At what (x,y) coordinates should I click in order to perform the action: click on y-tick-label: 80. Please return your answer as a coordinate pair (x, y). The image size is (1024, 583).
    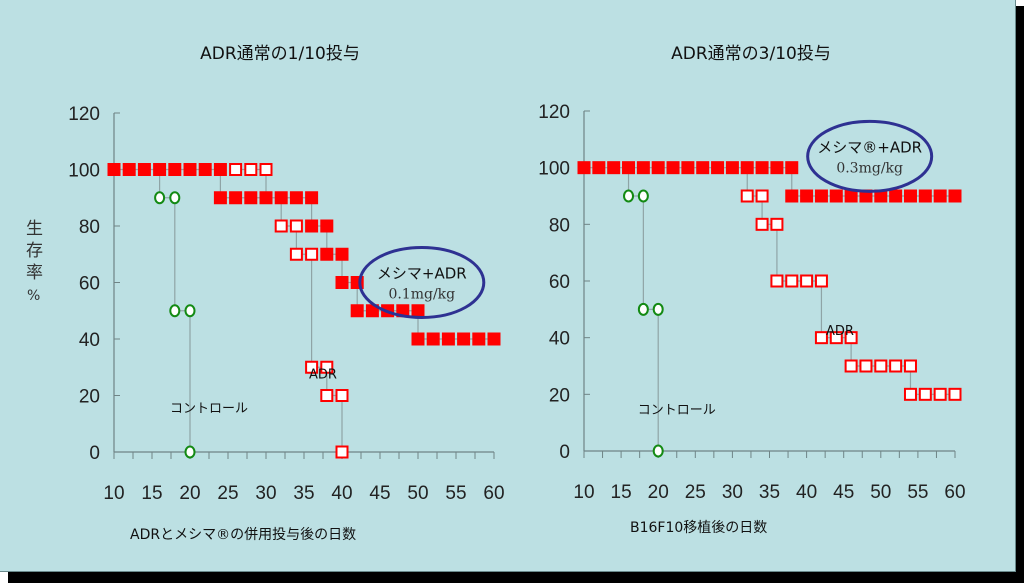
    Looking at the image, I should click on (89, 227).